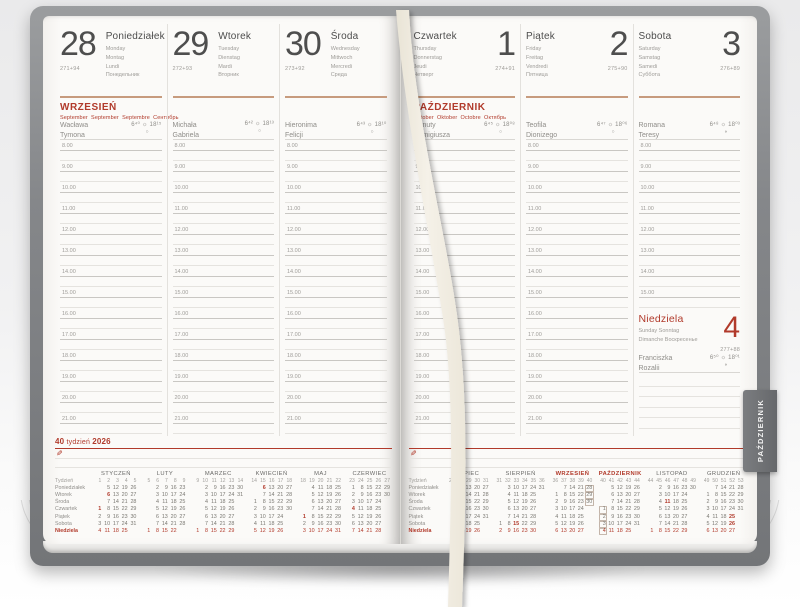  Describe the element at coordinates (535, 418) in the screenshot. I see `hour-label: 21.00` at that location.